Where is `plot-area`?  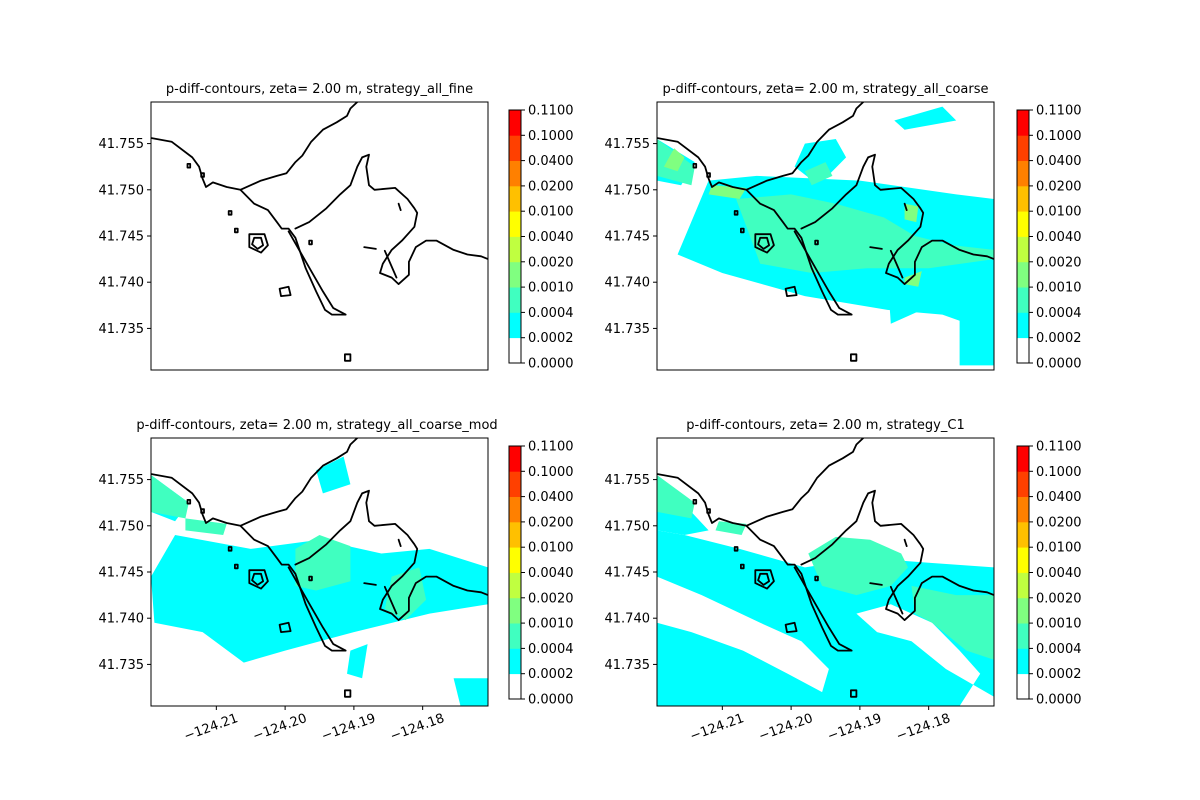
plot-area is located at coordinates (319, 572).